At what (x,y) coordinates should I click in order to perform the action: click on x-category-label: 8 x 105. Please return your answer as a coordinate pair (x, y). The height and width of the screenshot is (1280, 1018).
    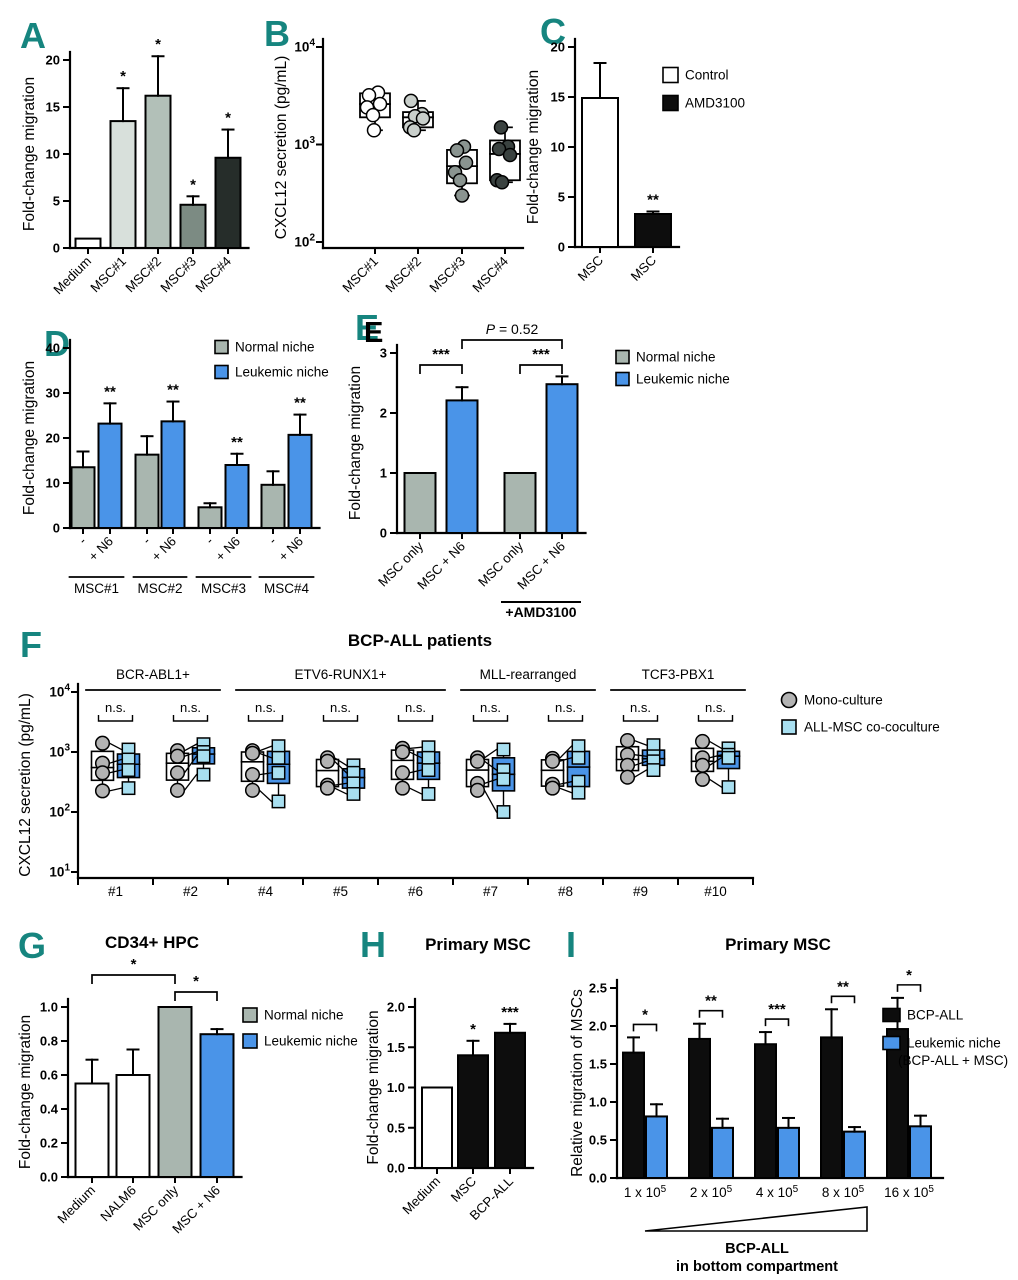
    Looking at the image, I should click on (843, 1192).